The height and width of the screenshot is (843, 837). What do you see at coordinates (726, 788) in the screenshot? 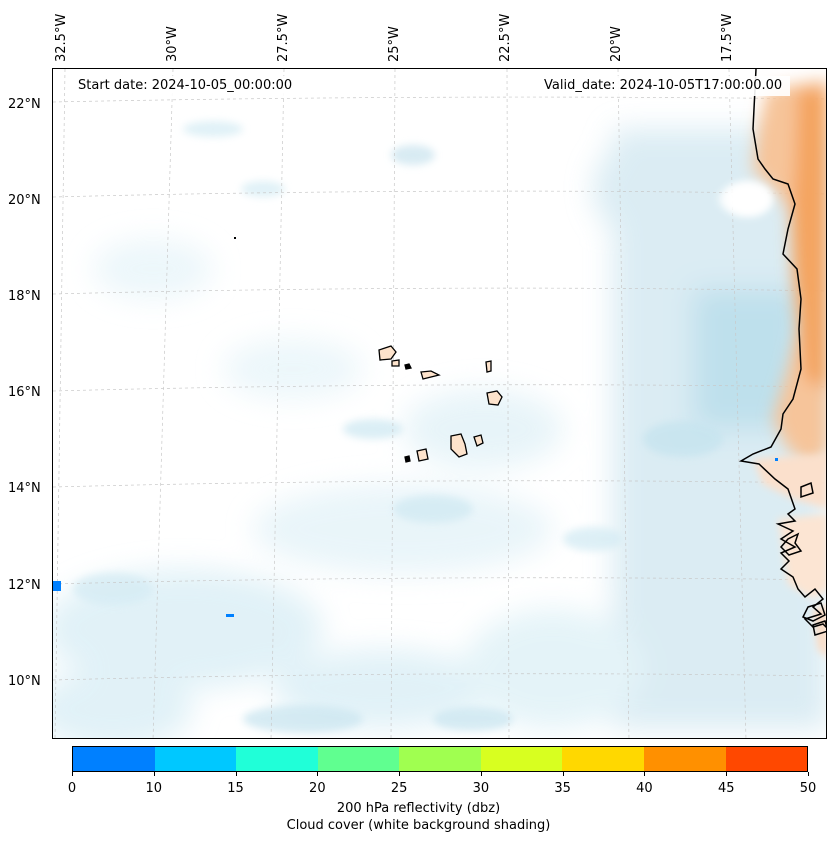
I see `colorbar-tick-label: 45` at bounding box center [726, 788].